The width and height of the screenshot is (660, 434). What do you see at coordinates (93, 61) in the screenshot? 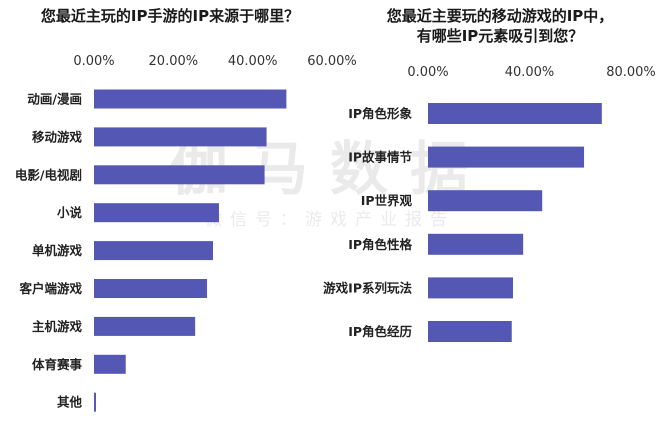
I see `left-tick-label: 0.00%` at bounding box center [93, 61].